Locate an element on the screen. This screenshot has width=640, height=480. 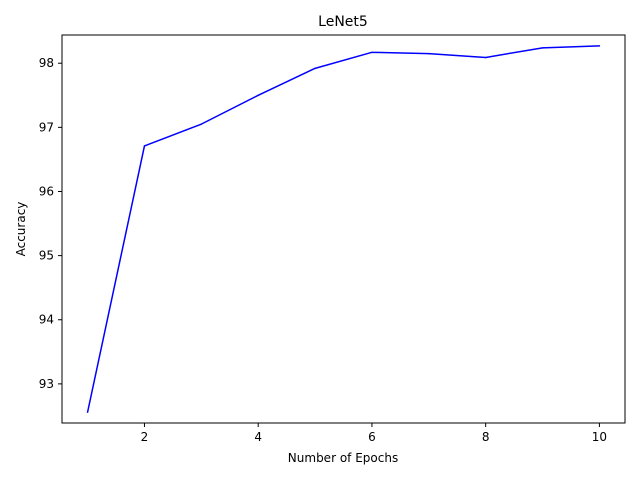
y-axis-ticks: 93 94 95 96 97 98 is located at coordinates (50, 223).